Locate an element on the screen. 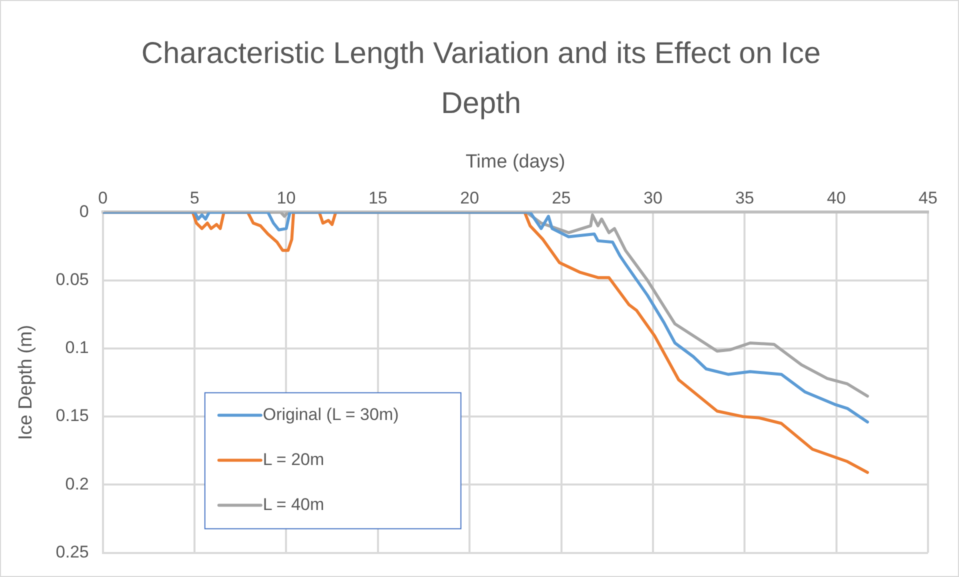 The width and height of the screenshot is (959, 577). x-tick-label: 30 is located at coordinates (653, 198).